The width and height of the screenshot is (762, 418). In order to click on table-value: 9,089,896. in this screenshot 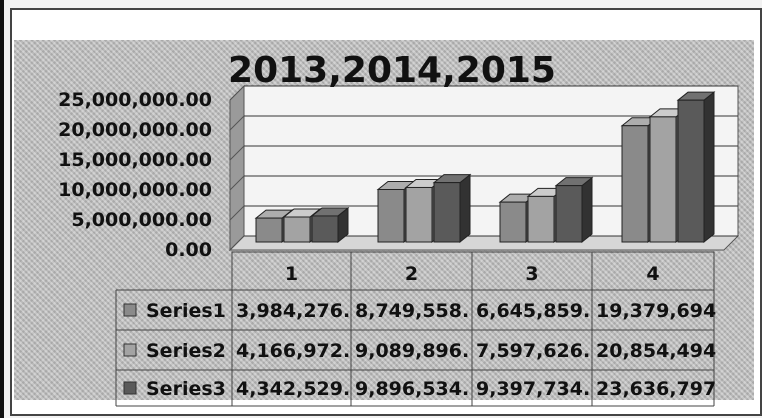, I will do `click(412, 351)`.